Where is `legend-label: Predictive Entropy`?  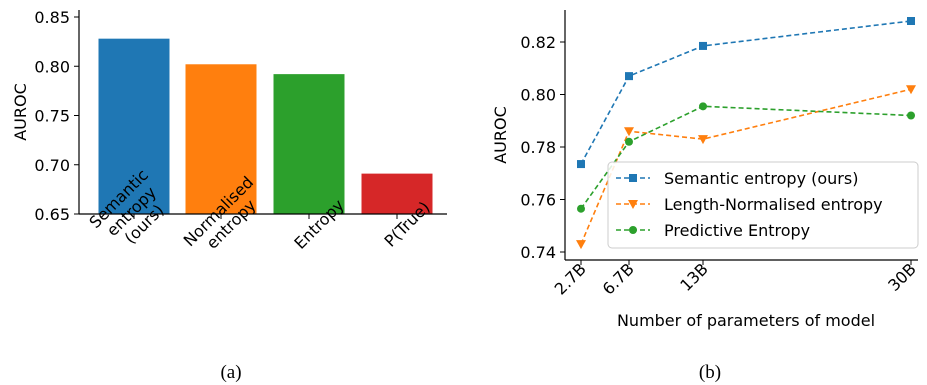
legend-label: Predictive Entropy is located at coordinates (737, 230).